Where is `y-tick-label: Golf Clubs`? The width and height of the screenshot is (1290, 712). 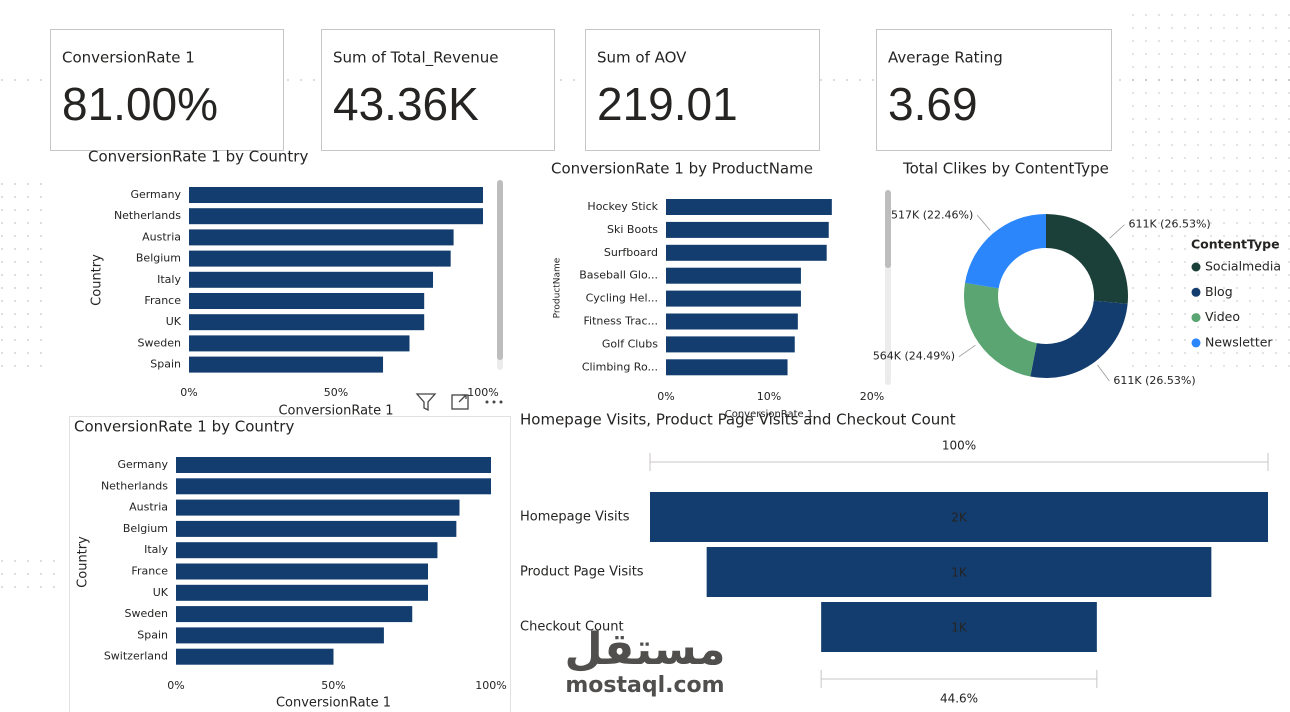 y-tick-label: Golf Clubs is located at coordinates (630, 343).